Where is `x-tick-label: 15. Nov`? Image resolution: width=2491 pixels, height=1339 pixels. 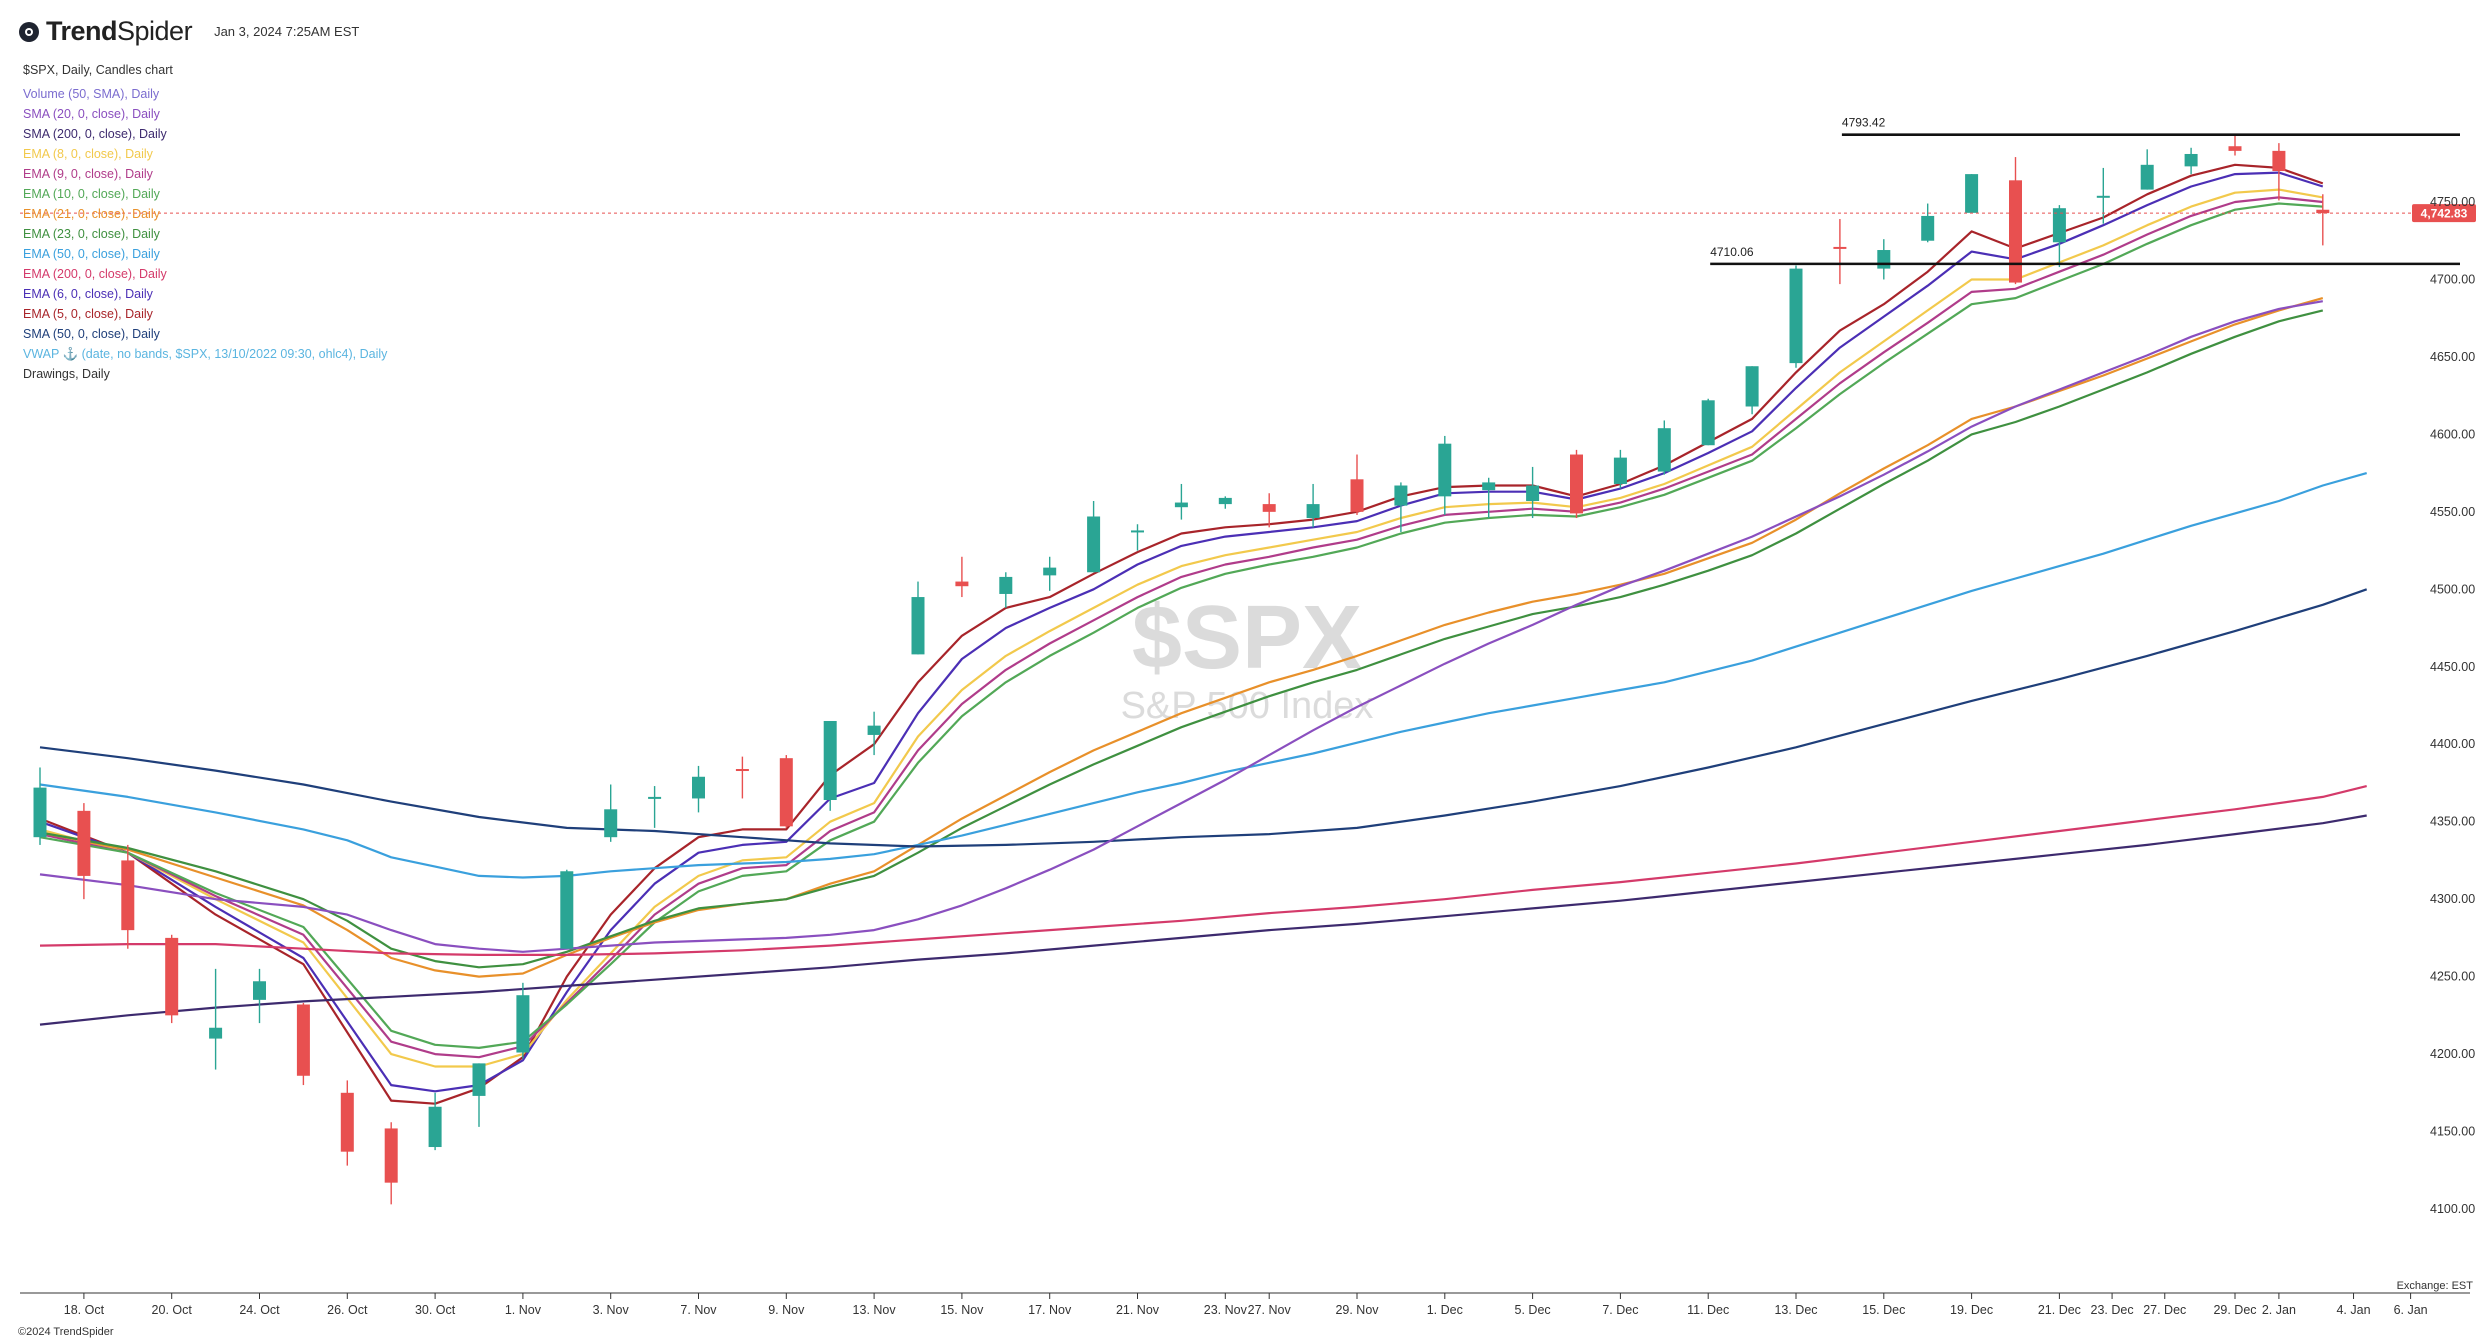 x-tick-label: 15. Nov is located at coordinates (962, 1310).